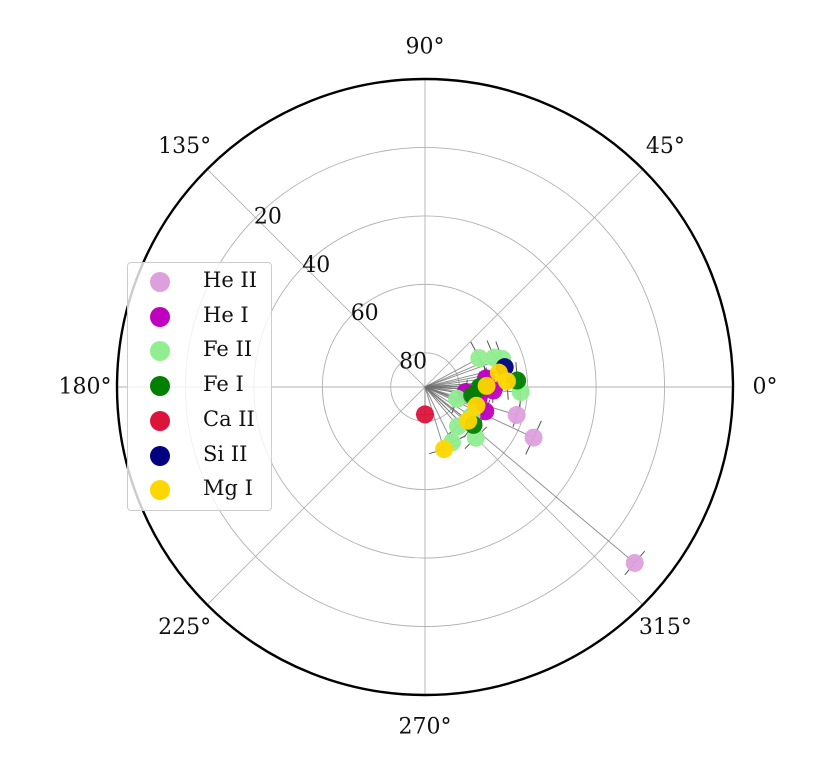 The height and width of the screenshot is (764, 830). What do you see at coordinates (184, 627) in the screenshot?
I see `angle-tick-label: 225°` at bounding box center [184, 627].